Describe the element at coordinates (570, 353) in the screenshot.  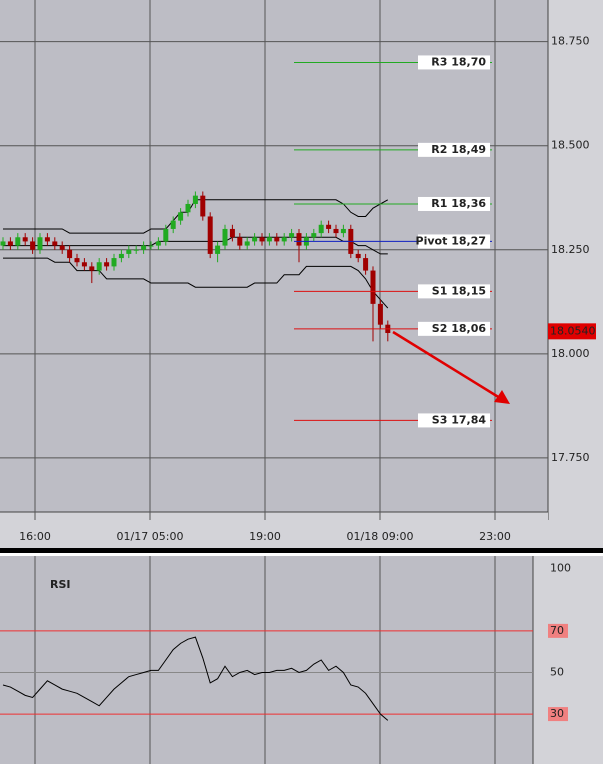
I see `y-tick-label: 18.000` at that location.